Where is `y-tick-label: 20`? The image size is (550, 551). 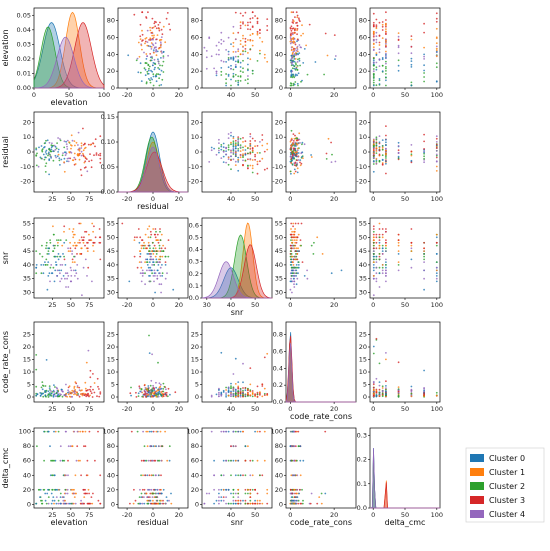
y-tick-label: 20 is located at coordinates (195, 122).